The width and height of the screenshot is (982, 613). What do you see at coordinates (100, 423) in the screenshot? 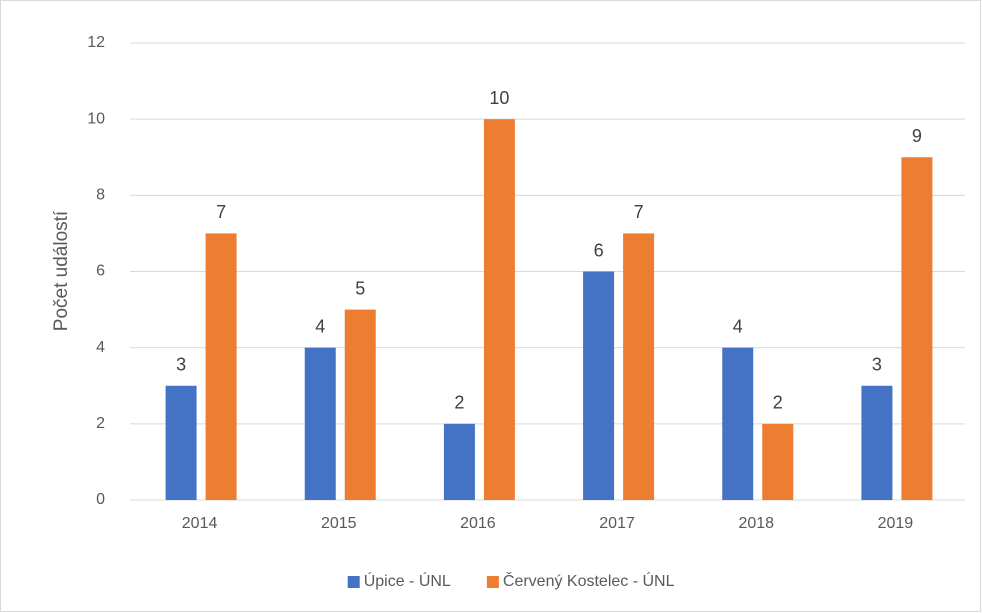
I see `y-tick-label: 2` at bounding box center [100, 423].